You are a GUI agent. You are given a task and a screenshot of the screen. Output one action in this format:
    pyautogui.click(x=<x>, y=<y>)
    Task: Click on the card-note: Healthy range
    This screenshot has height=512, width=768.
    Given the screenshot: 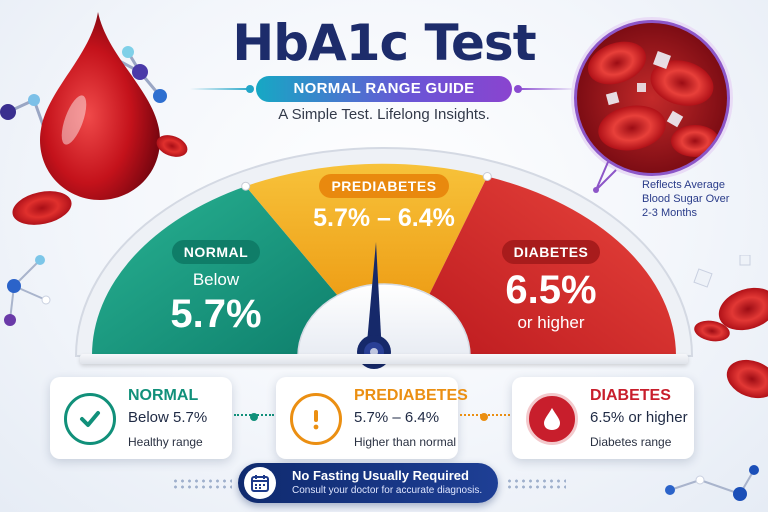 What is the action you would take?
    pyautogui.click(x=165, y=442)
    